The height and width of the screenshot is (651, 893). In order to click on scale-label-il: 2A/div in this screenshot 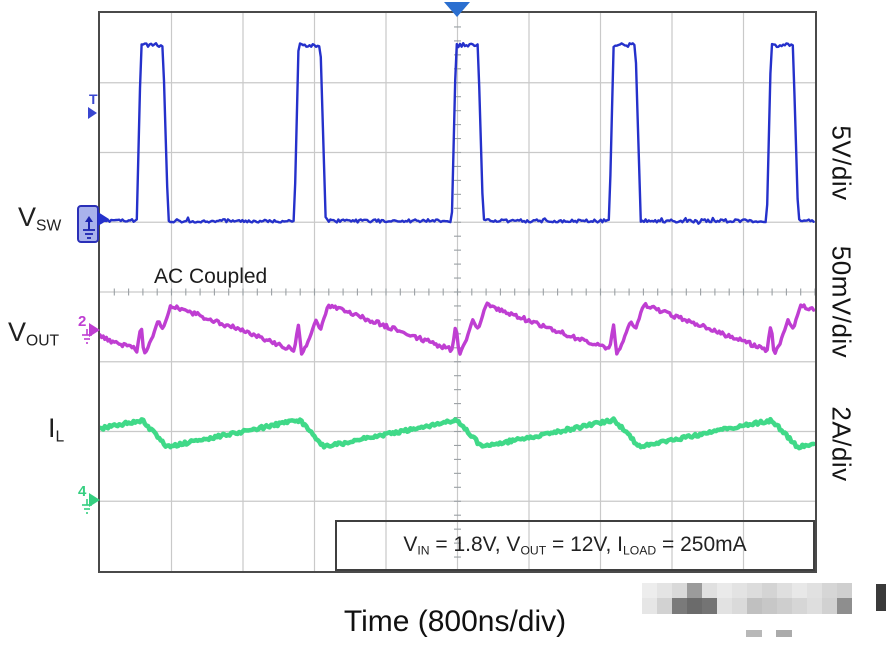, I will do `click(841, 444)`.